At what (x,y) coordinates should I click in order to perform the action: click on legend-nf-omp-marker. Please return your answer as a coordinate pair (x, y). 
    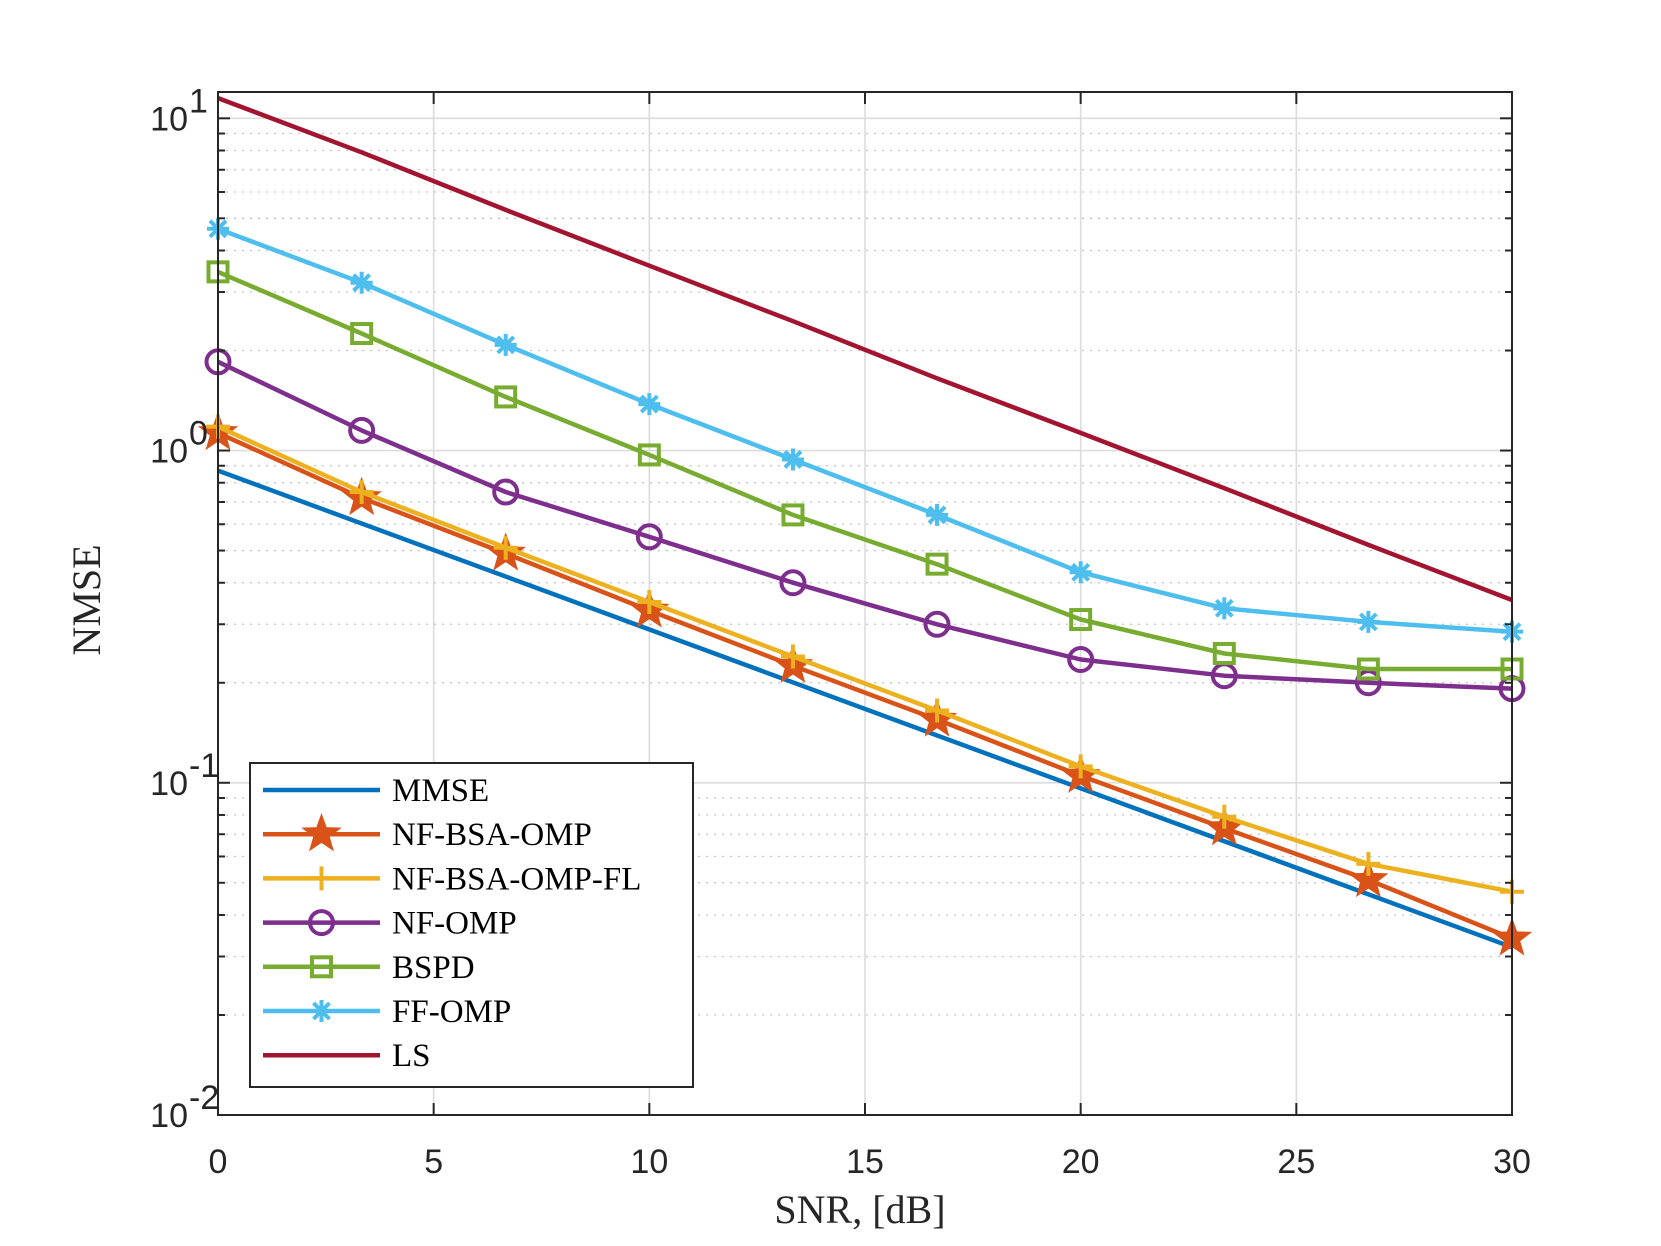
    Looking at the image, I should click on (321, 923).